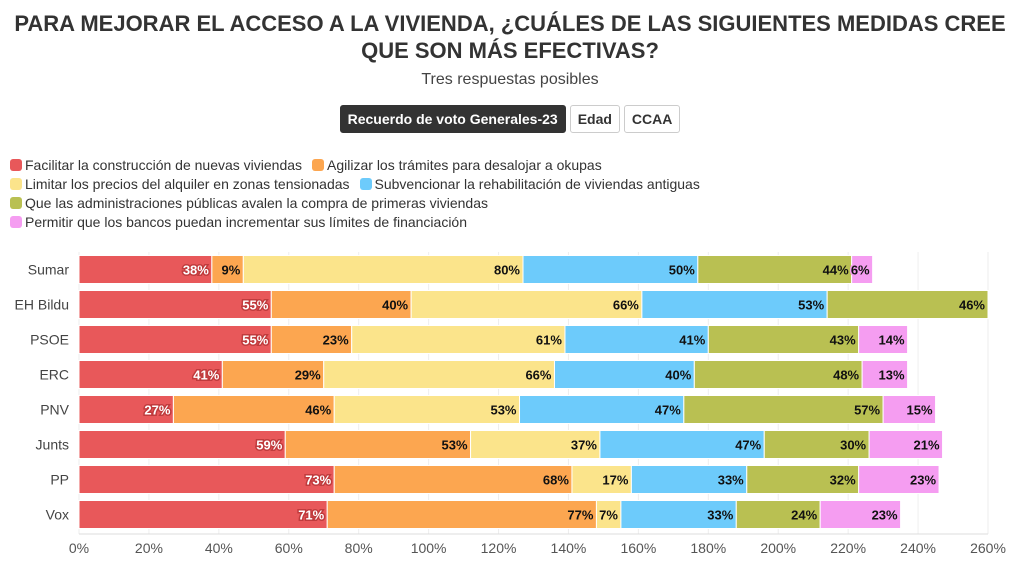 The width and height of the screenshot is (1020, 568). Describe the element at coordinates (429, 548) in the screenshot. I see `x-tick-label: 100%` at that location.